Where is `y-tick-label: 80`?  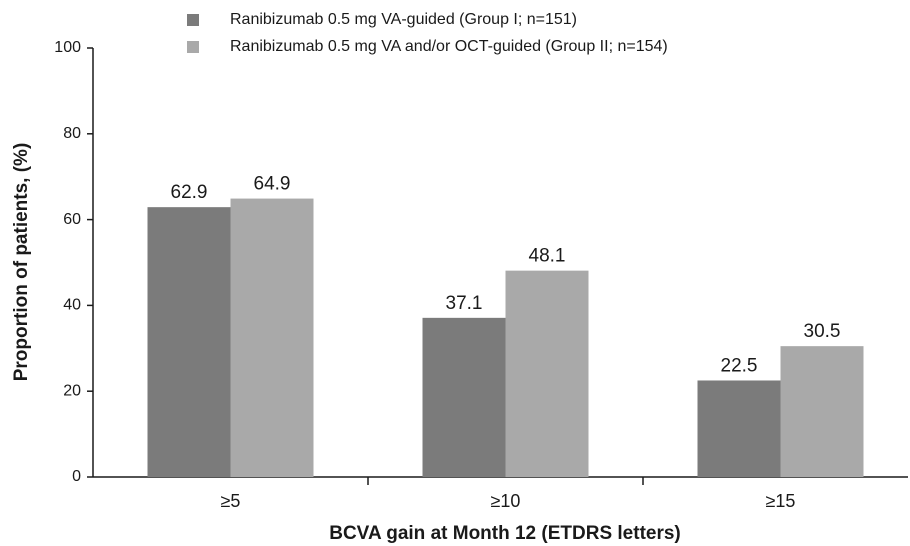
y-tick-label: 80 is located at coordinates (72, 133).